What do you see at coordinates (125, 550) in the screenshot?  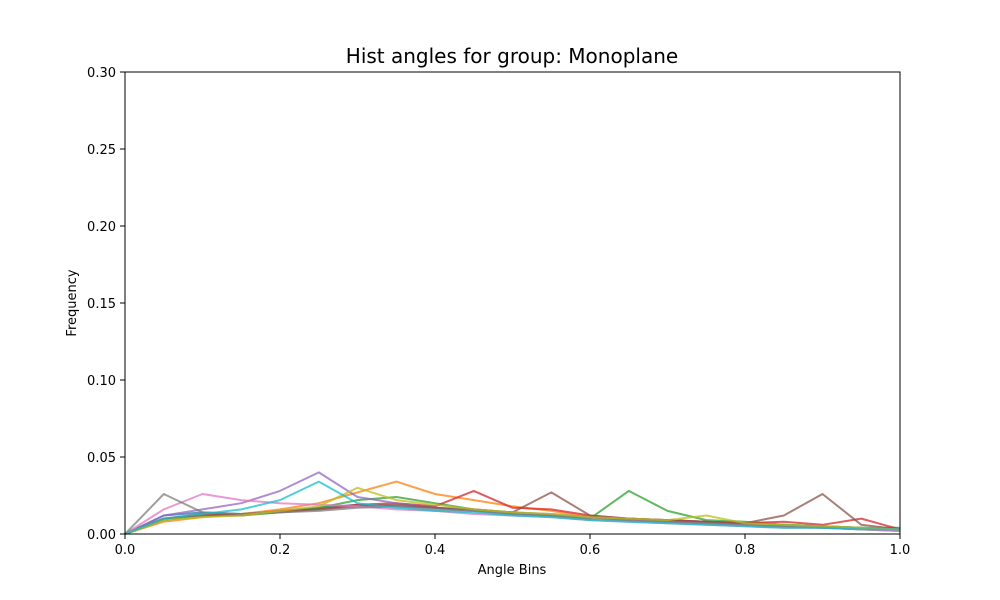 I see `x-tick-label: 0.0` at bounding box center [125, 550].